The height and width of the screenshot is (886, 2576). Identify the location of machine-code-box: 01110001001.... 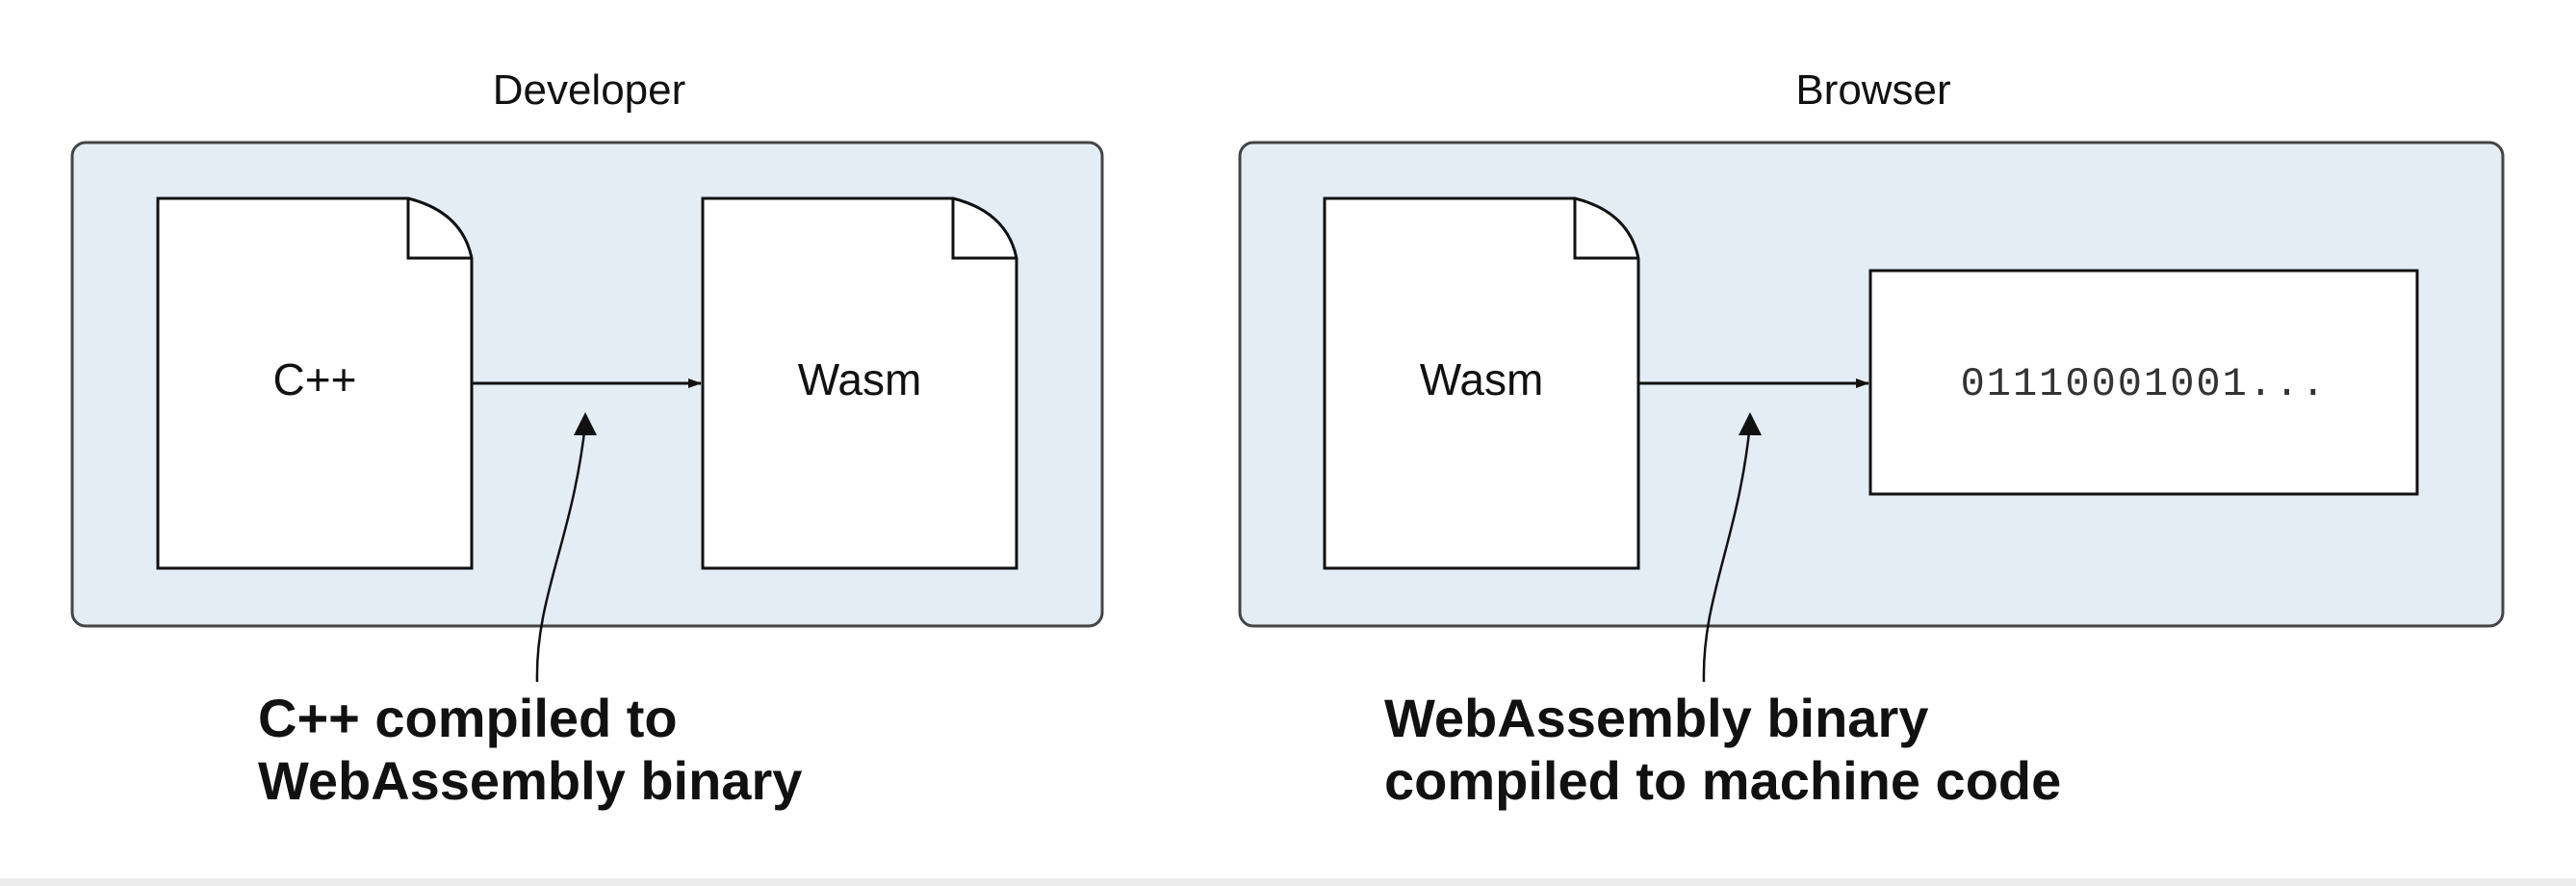
(2143, 383).